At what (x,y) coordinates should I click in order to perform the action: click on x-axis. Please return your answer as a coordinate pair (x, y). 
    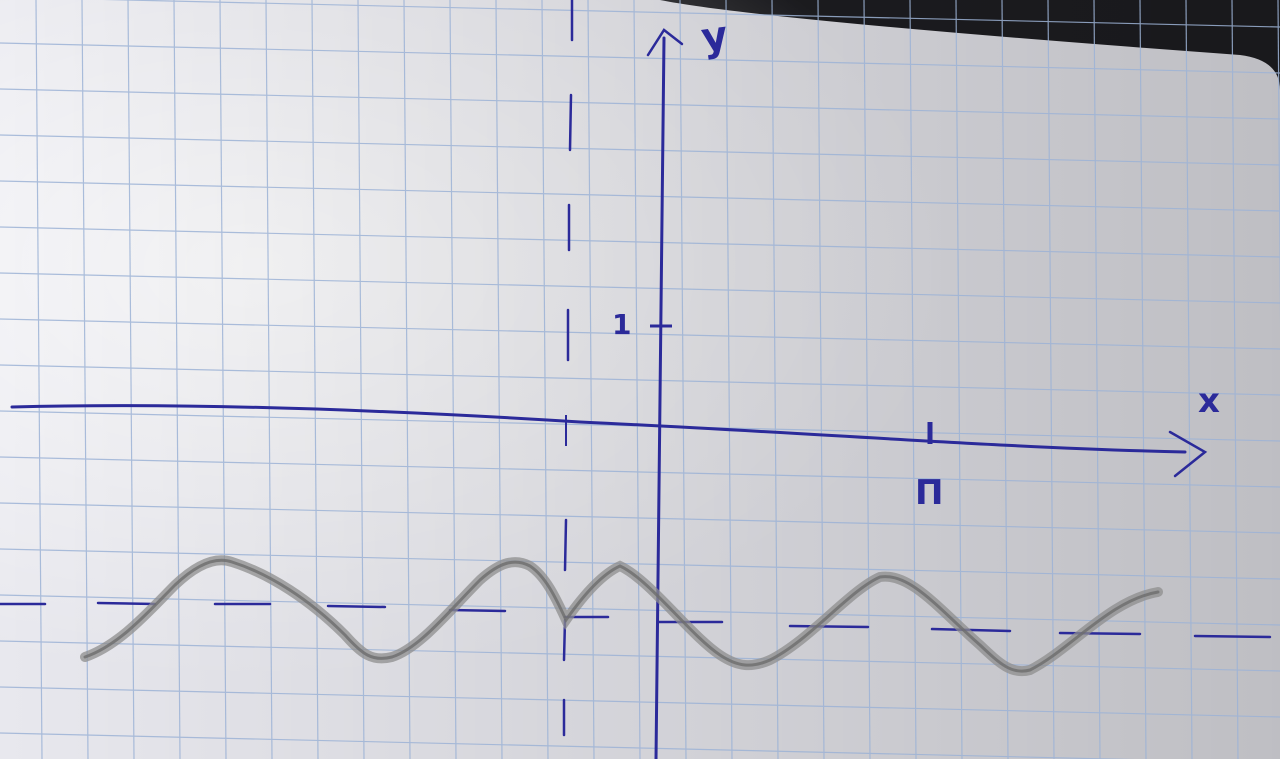
    Looking at the image, I should click on (598, 429).